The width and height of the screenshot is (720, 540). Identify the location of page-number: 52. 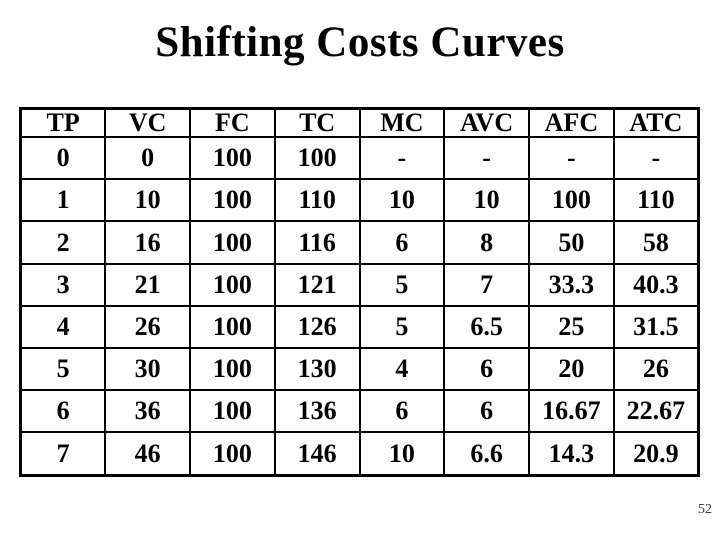
(705, 509).